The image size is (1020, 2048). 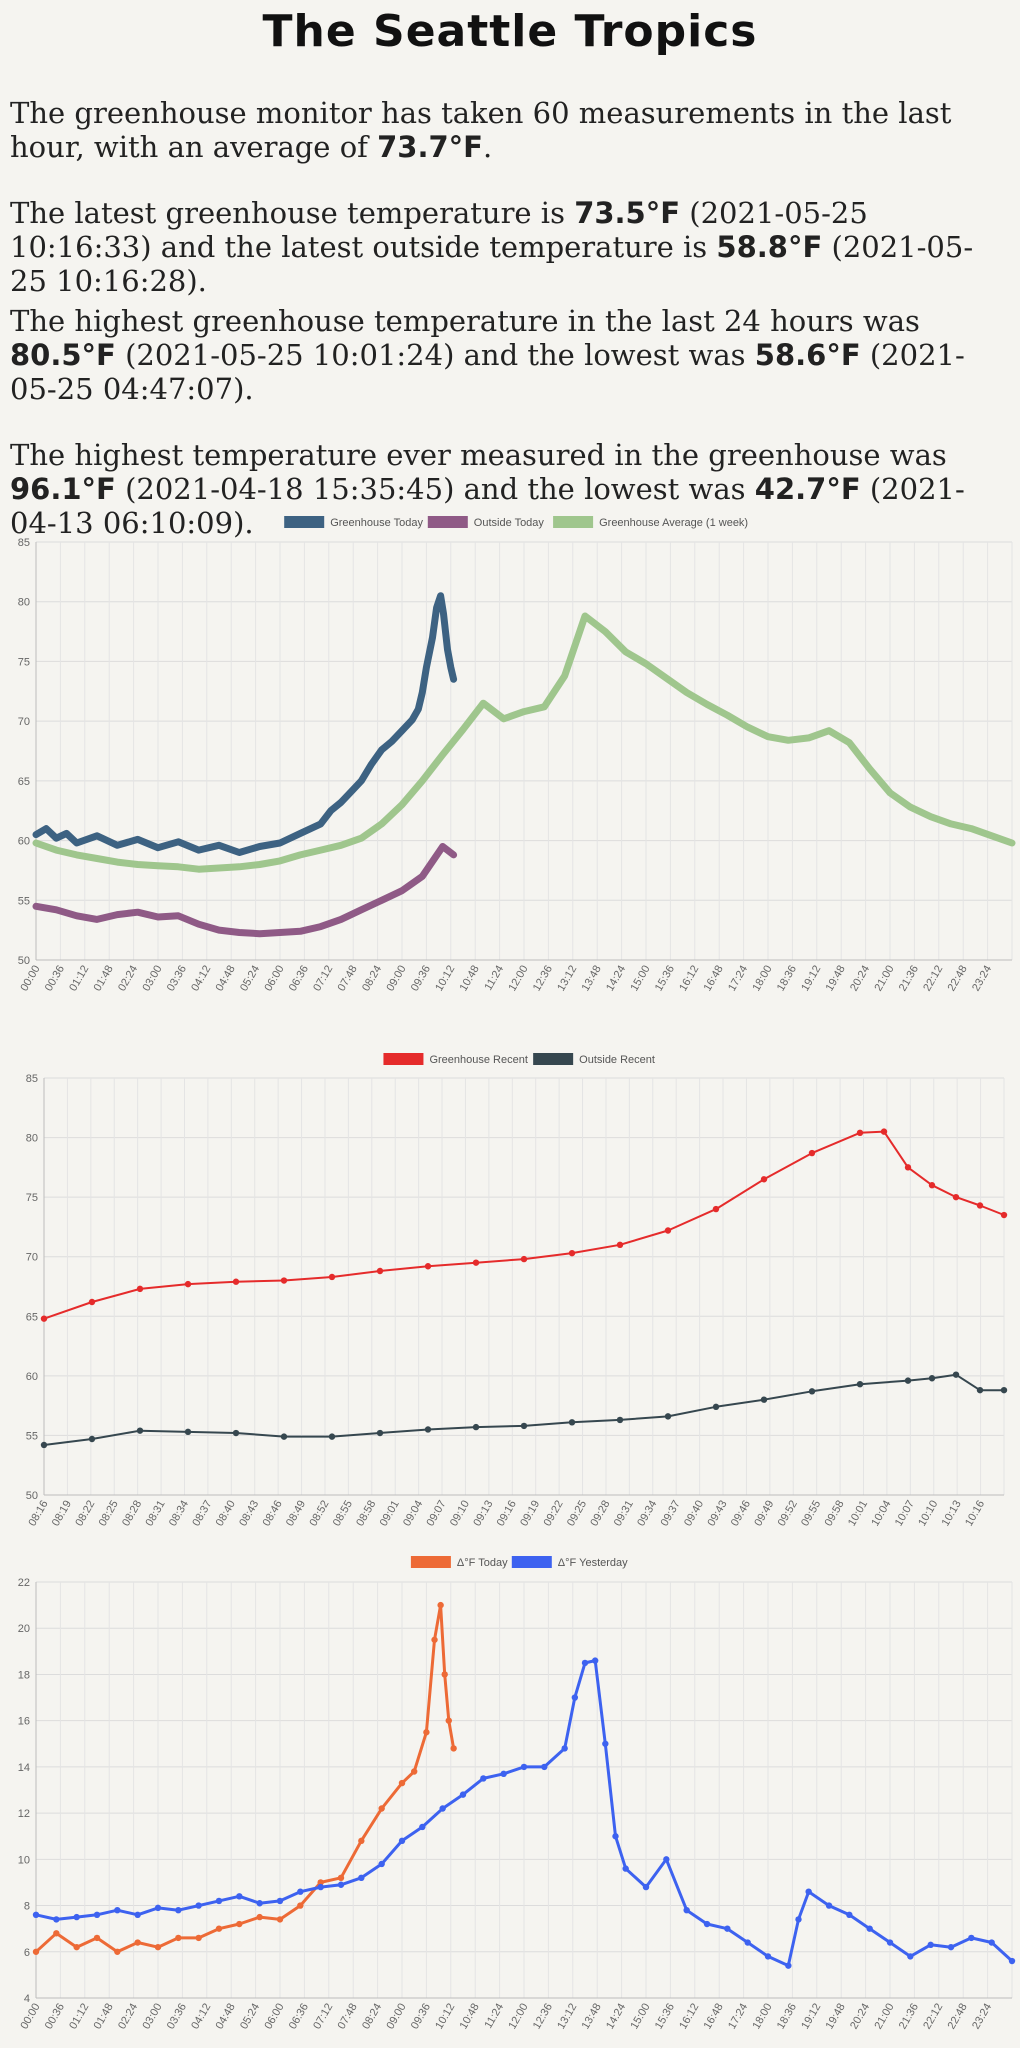 What do you see at coordinates (32, 1317) in the screenshot?
I see `y-tick-label: 65` at bounding box center [32, 1317].